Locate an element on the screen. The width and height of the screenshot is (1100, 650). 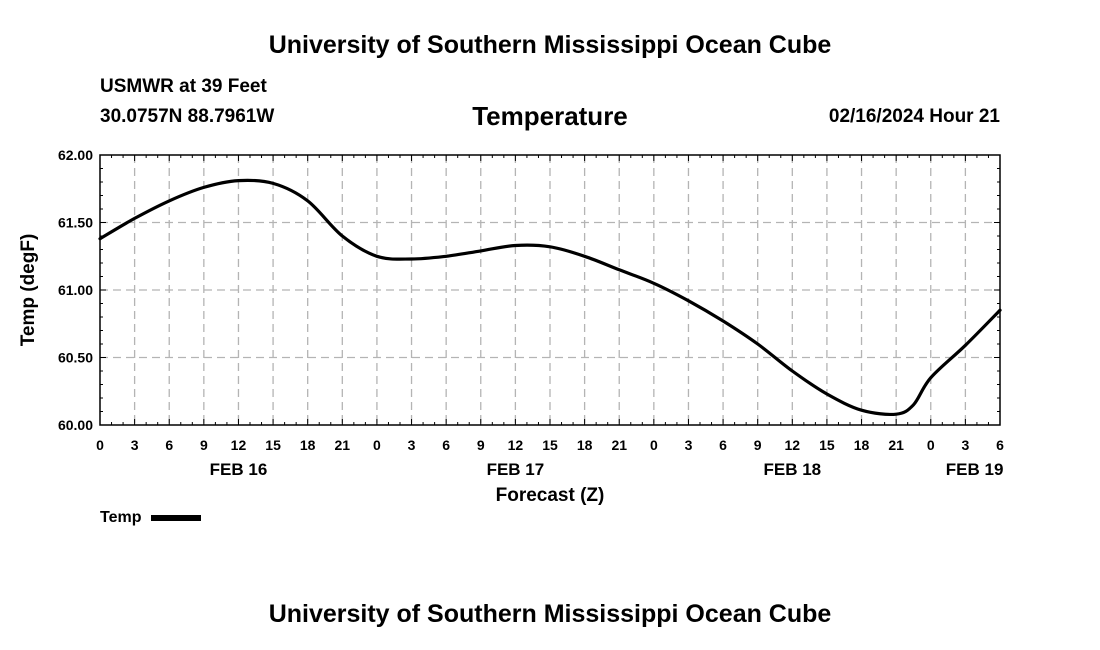
date-label: FEB 18 is located at coordinates (792, 469).